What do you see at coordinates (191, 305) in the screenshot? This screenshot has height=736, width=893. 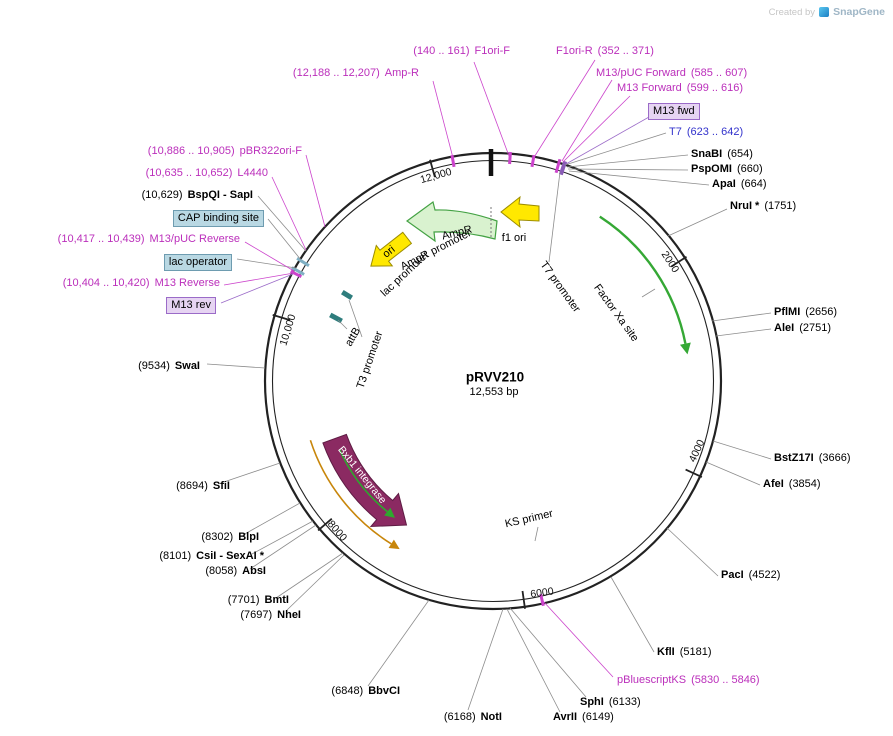 I see `label-m13-rev-box: M13 rev` at bounding box center [191, 305].